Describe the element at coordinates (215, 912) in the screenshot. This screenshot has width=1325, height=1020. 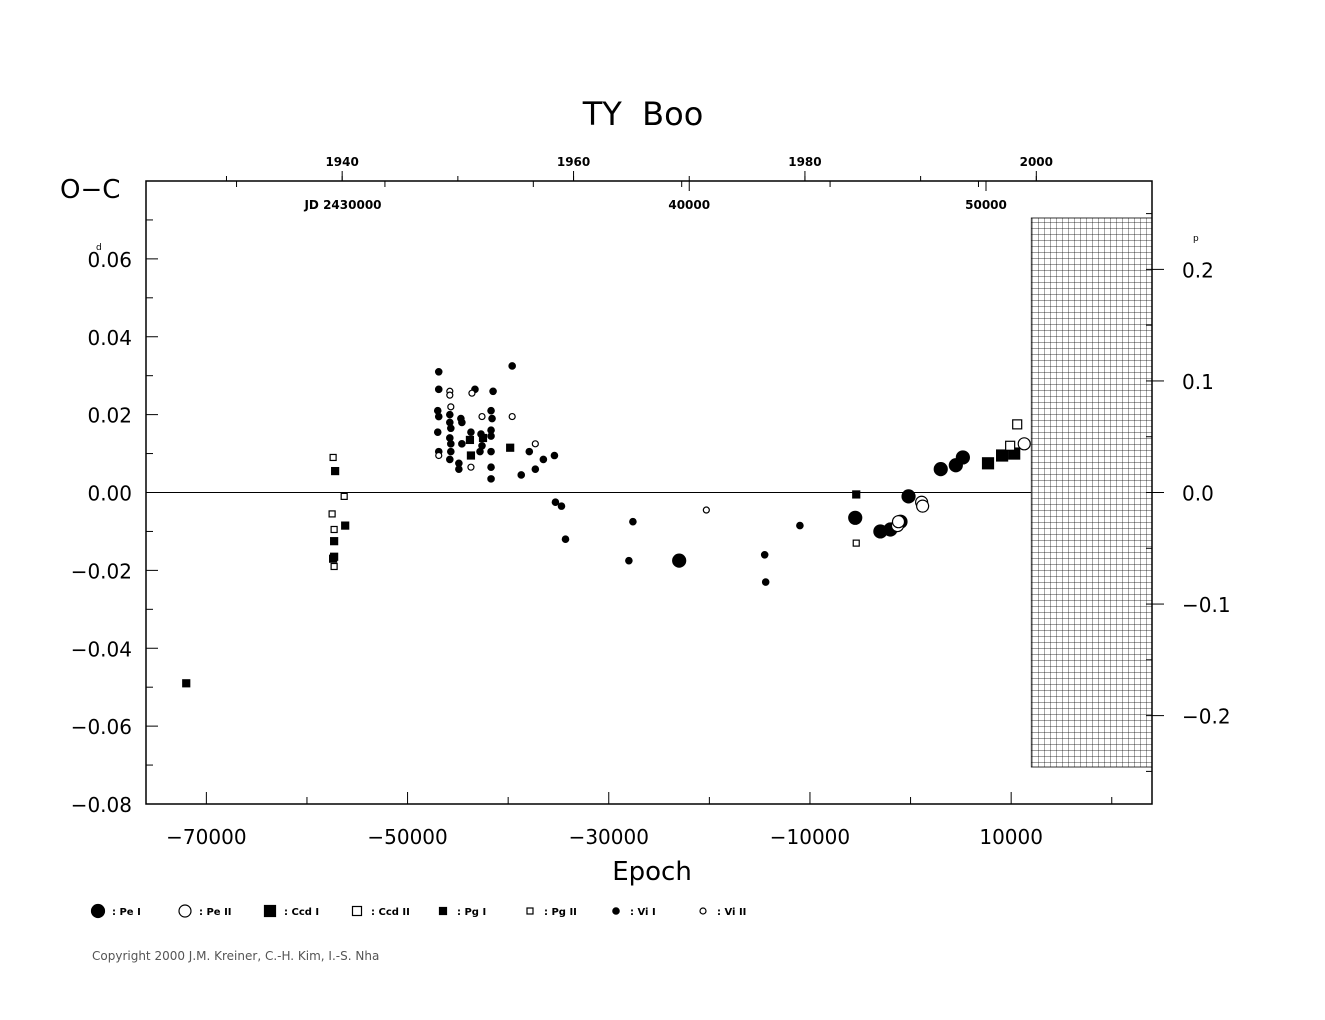
I see `legend-label: : Pe II` at that location.